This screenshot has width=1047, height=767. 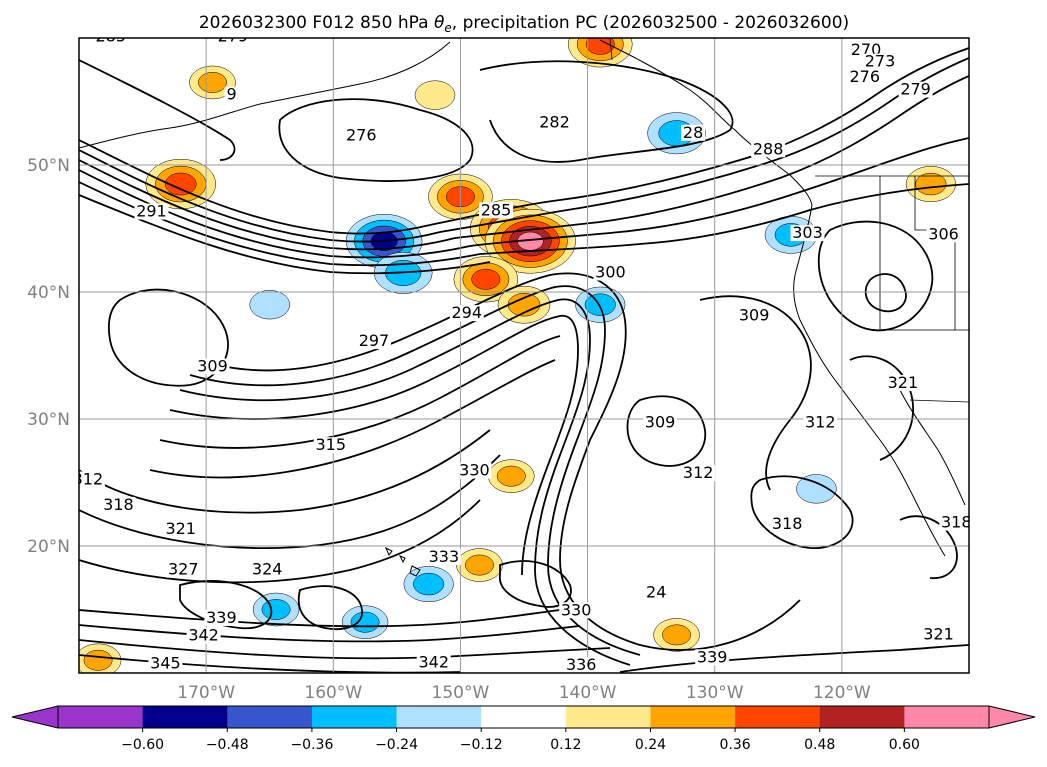 What do you see at coordinates (311, 745) in the screenshot?
I see `colorbar-tick-label: −0.36` at bounding box center [311, 745].